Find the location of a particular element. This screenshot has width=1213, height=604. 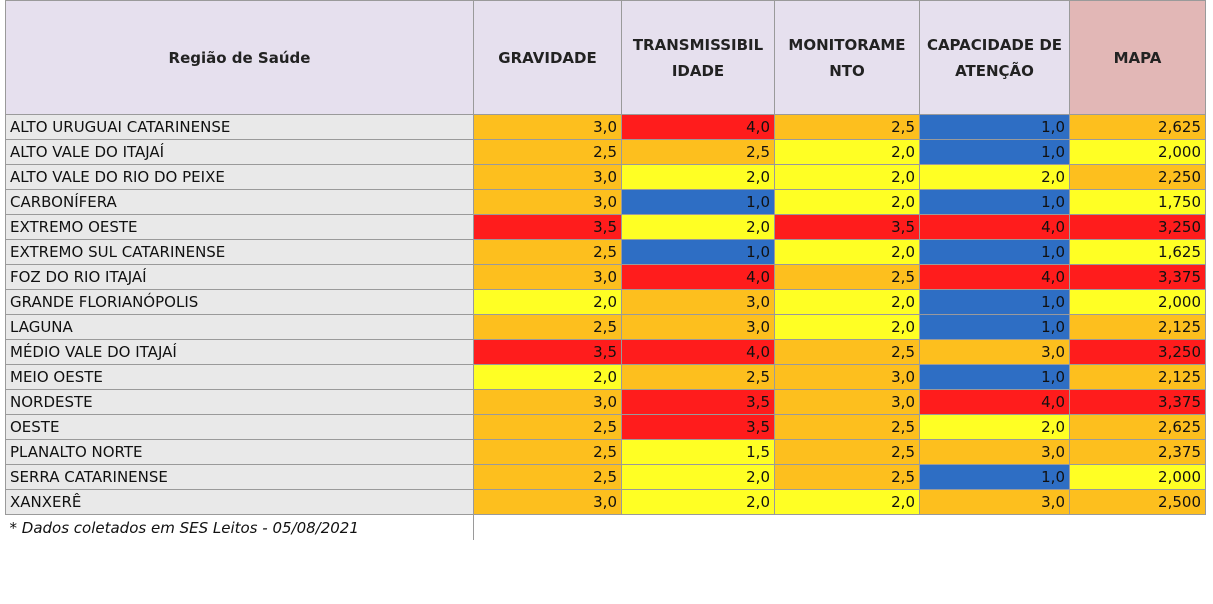

mapa-cell: 1,750 is located at coordinates (1137, 202).